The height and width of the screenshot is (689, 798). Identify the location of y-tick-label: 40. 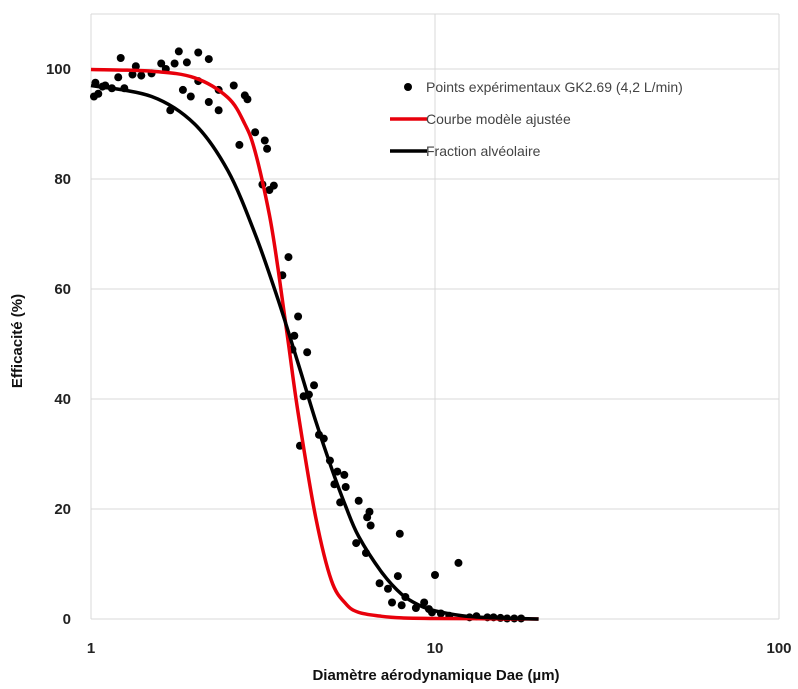
(62, 399).